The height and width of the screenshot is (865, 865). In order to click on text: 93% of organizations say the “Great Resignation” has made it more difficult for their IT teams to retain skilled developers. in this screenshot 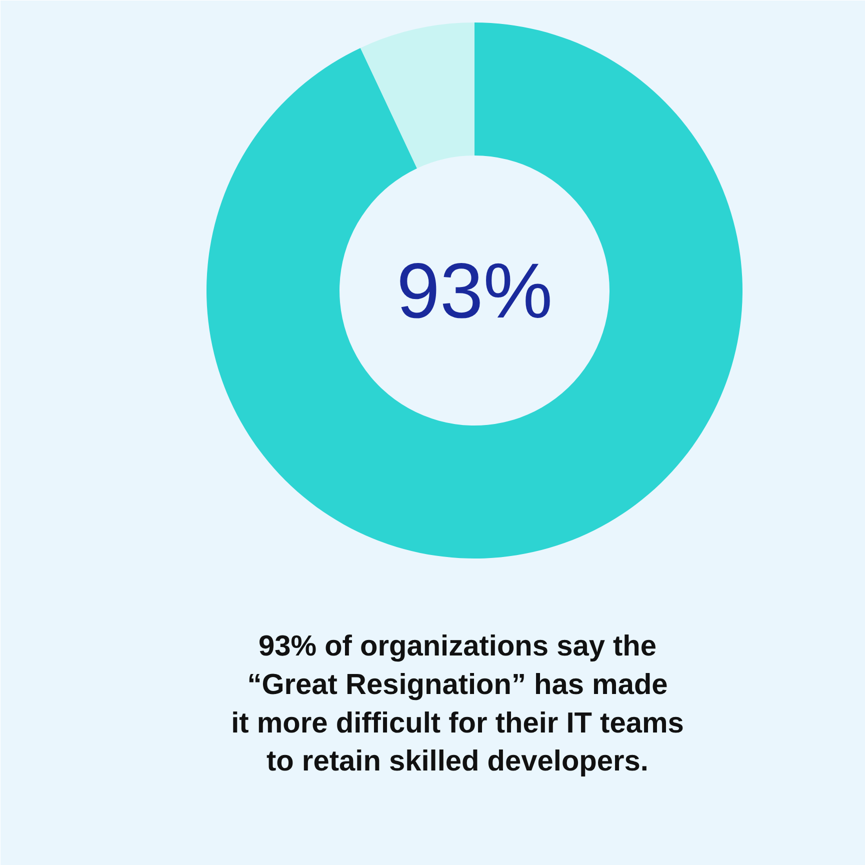, I will do `click(457, 704)`.